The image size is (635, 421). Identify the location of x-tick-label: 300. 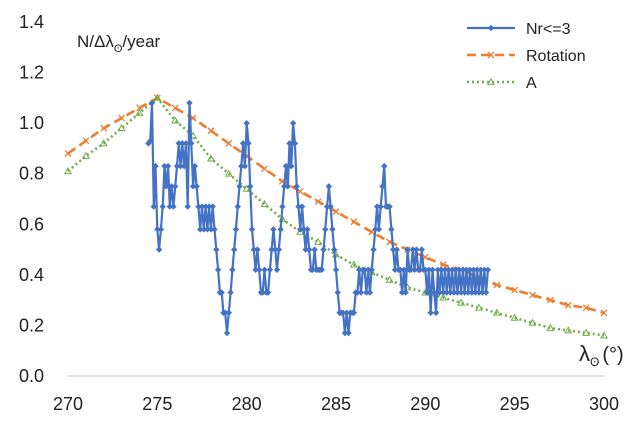
(604, 404).